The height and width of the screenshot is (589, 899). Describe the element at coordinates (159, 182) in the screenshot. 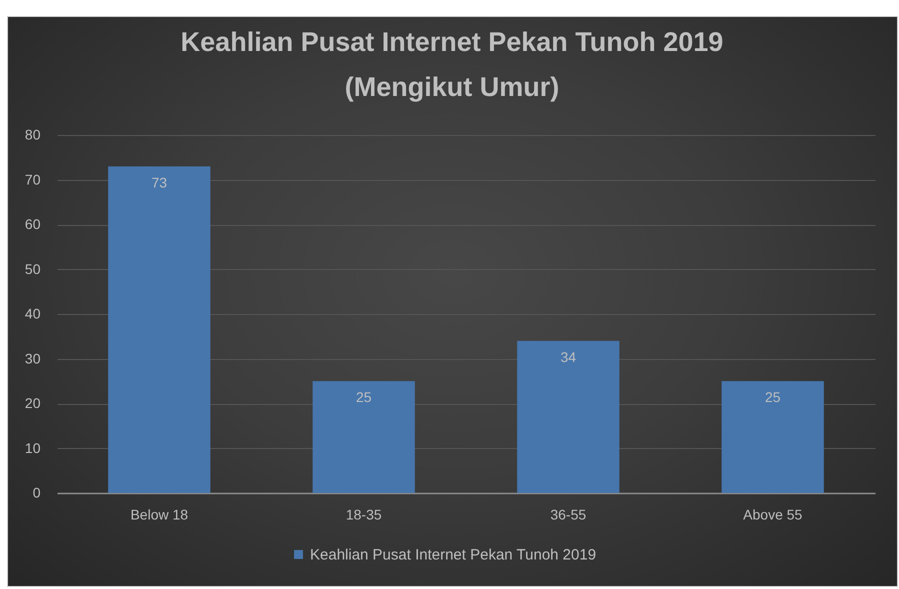

I see `data-label: 73` at that location.